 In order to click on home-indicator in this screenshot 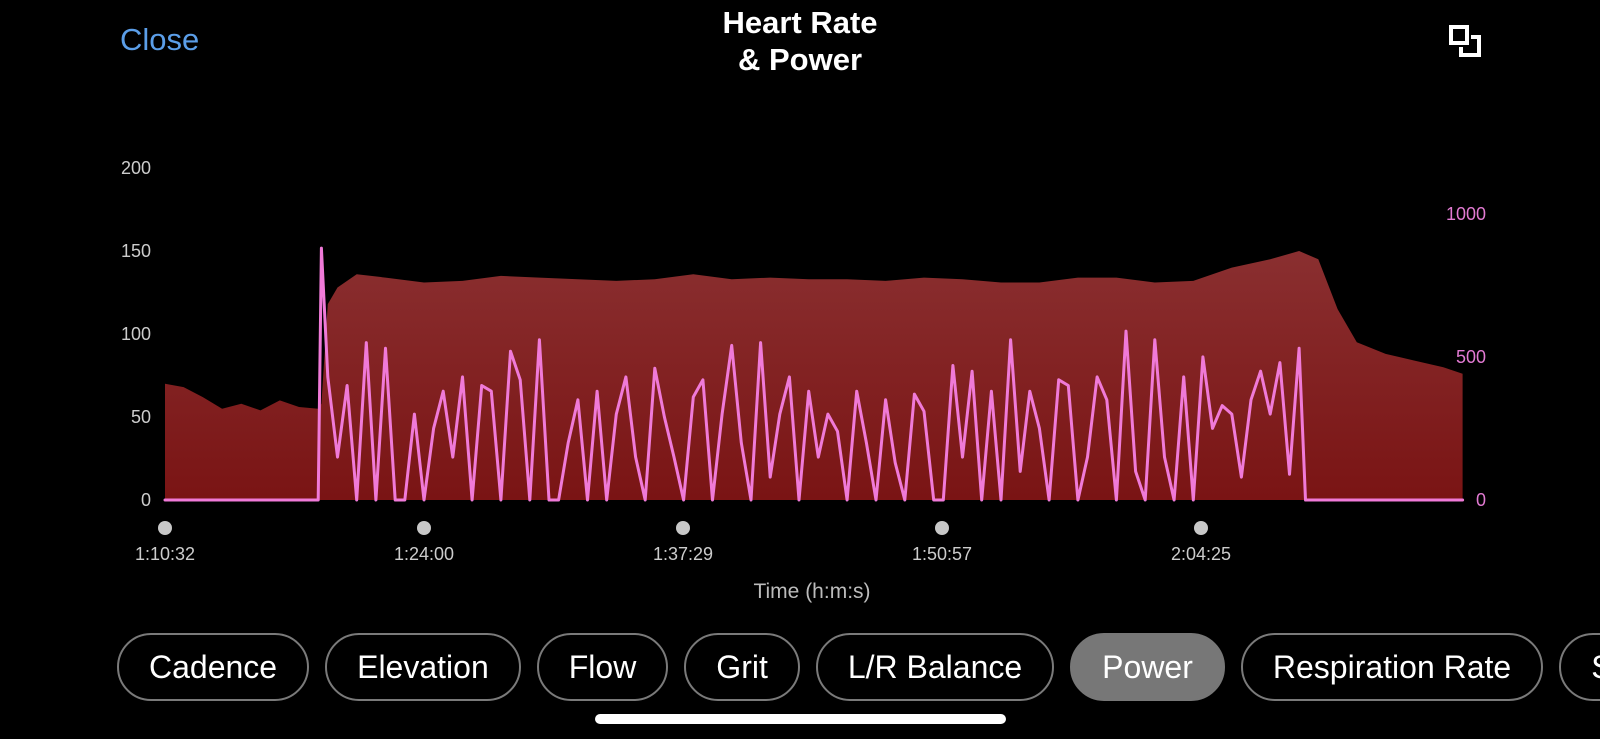, I will do `click(800, 719)`.